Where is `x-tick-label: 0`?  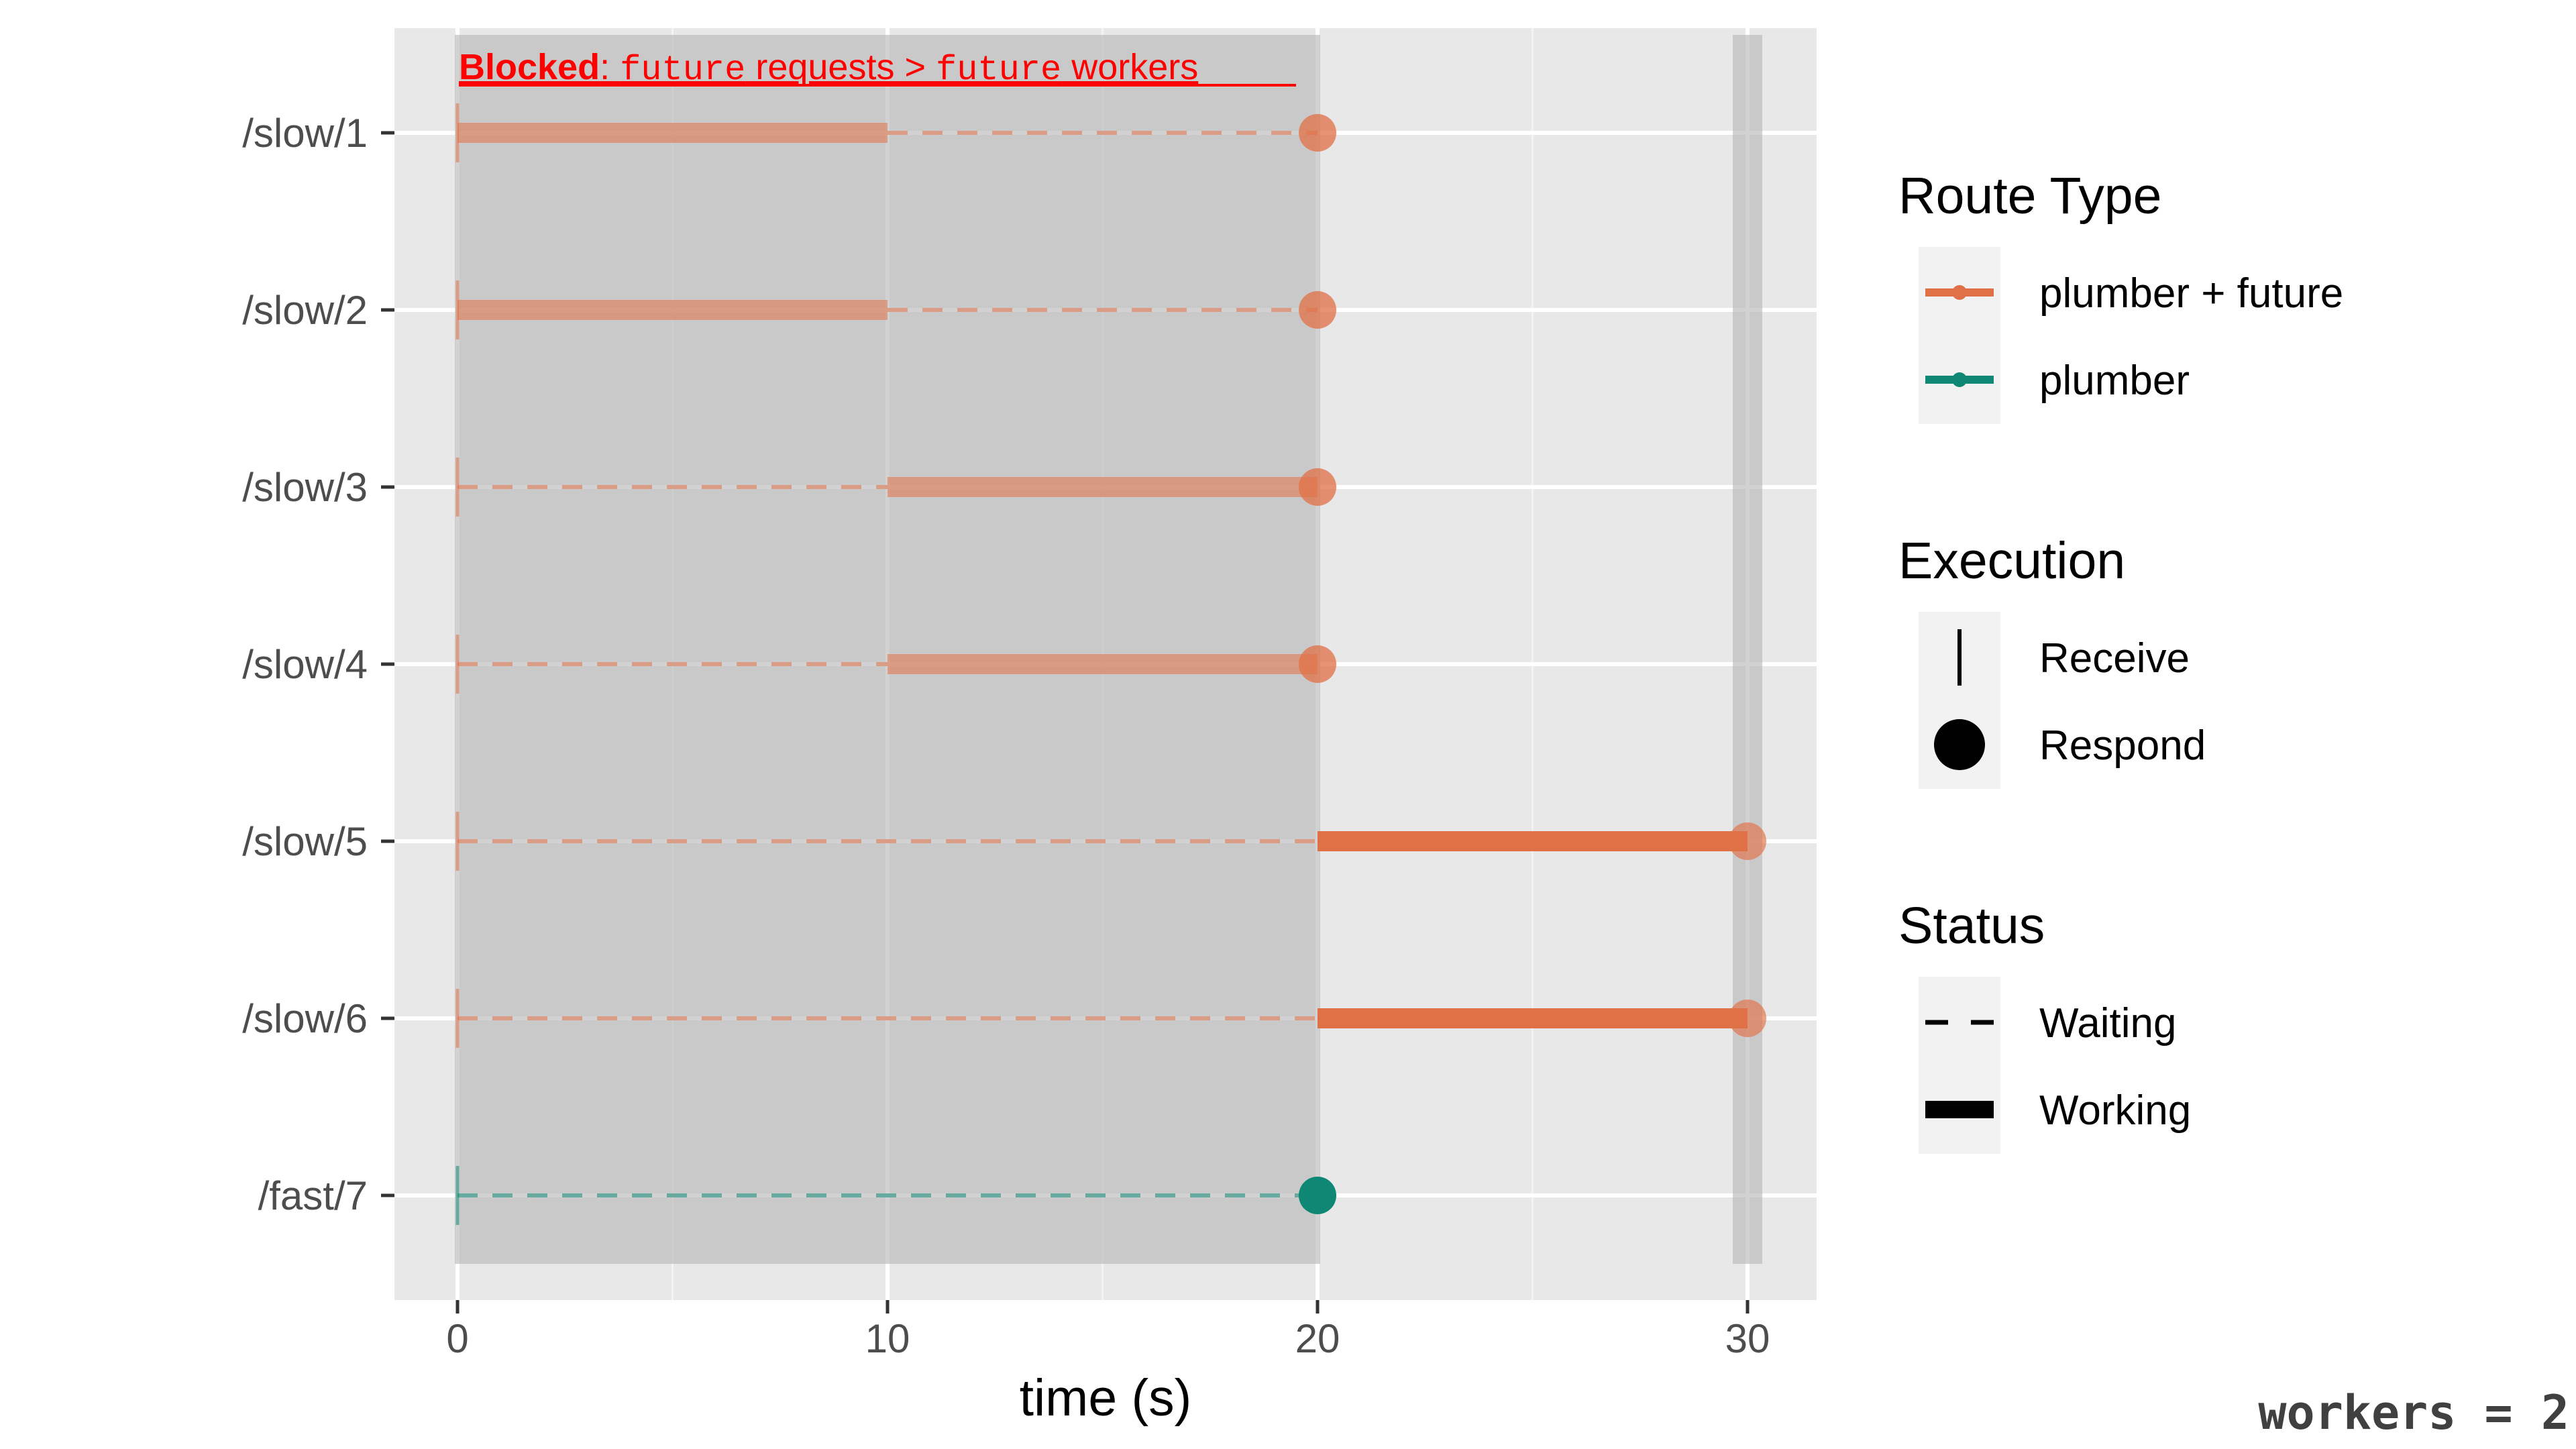 x-tick-label: 0 is located at coordinates (457, 1338).